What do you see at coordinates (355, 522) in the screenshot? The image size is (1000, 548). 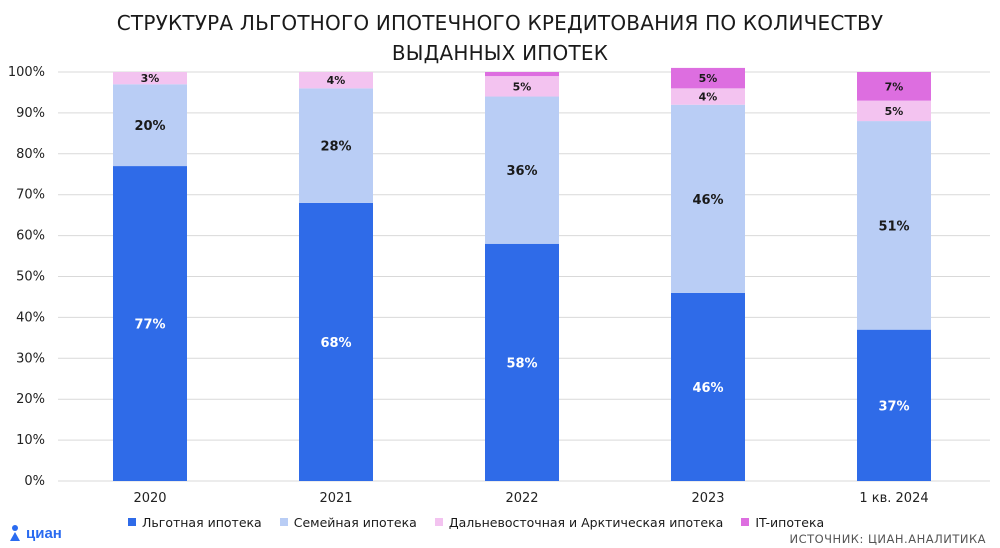 I see `legend-label: Семейная ипотека` at bounding box center [355, 522].